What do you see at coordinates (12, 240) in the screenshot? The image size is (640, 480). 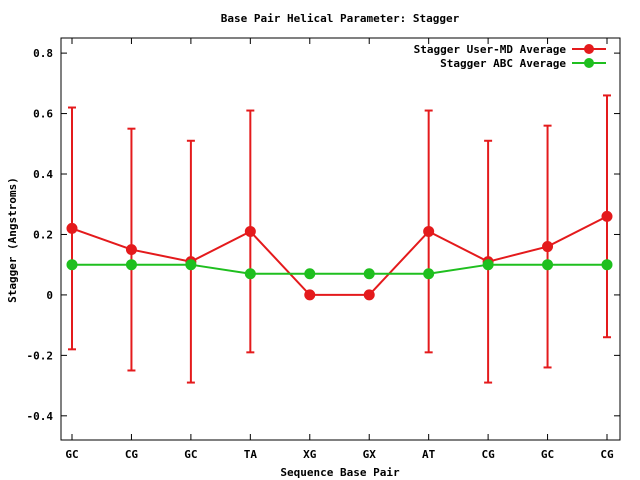 I see `y-axis-label: Stagger (Angstroms)` at bounding box center [12, 240].